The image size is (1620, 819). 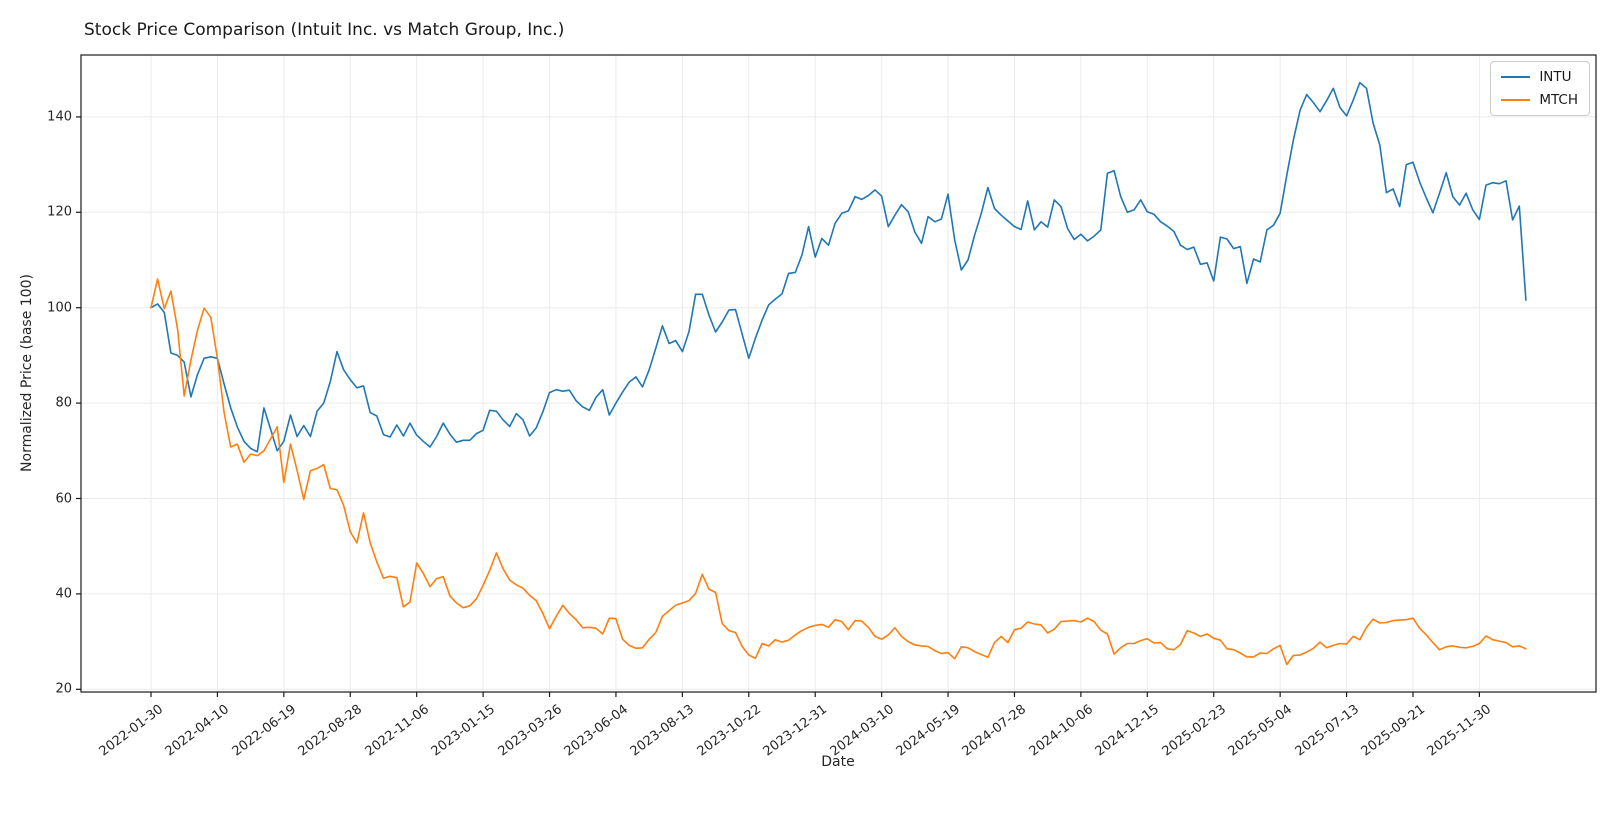 I want to click on legend-label: INTU, so click(x=1555, y=77).